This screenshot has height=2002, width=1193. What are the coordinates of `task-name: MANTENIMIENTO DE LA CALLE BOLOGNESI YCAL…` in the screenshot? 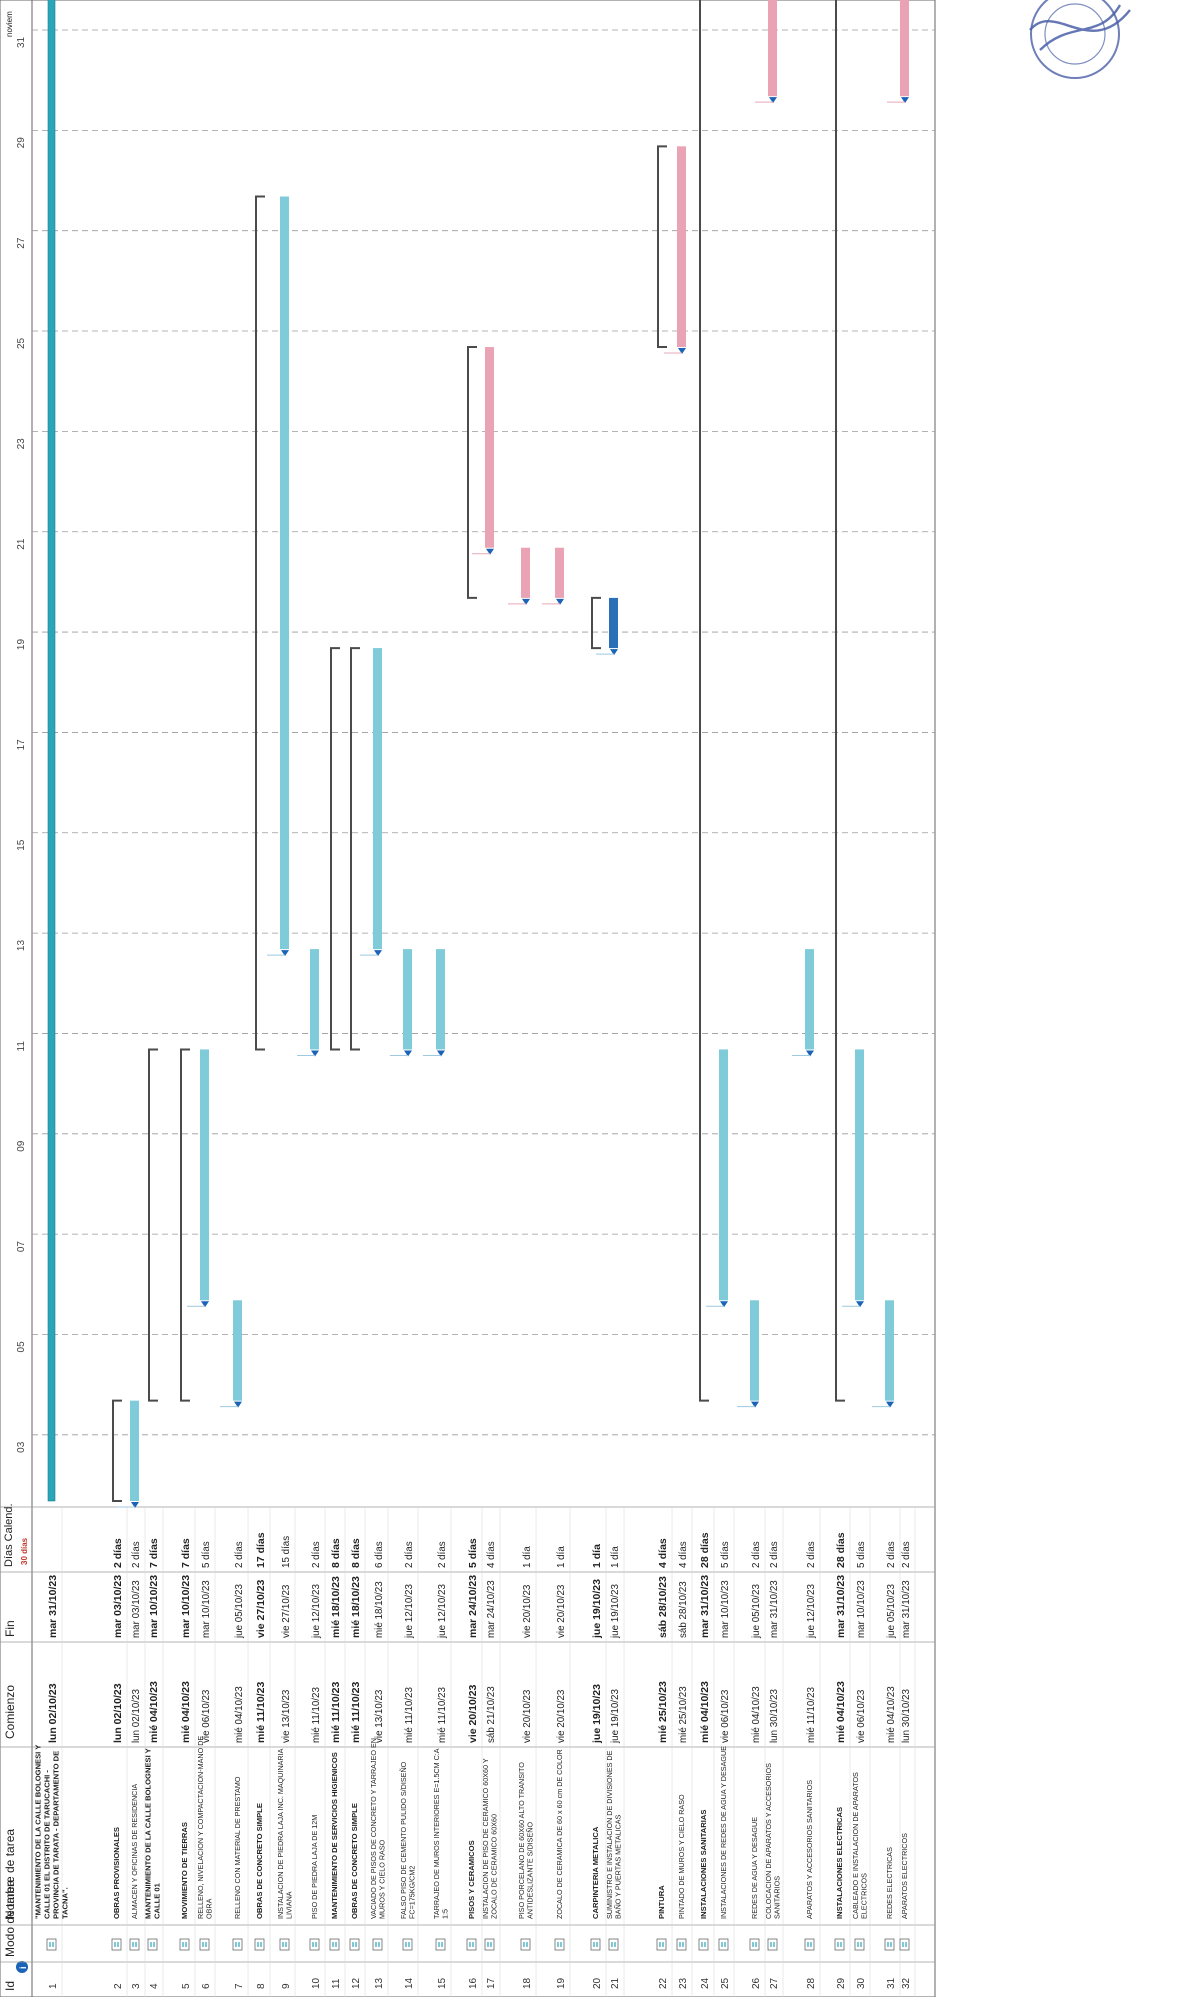 It's located at (153, 1833).